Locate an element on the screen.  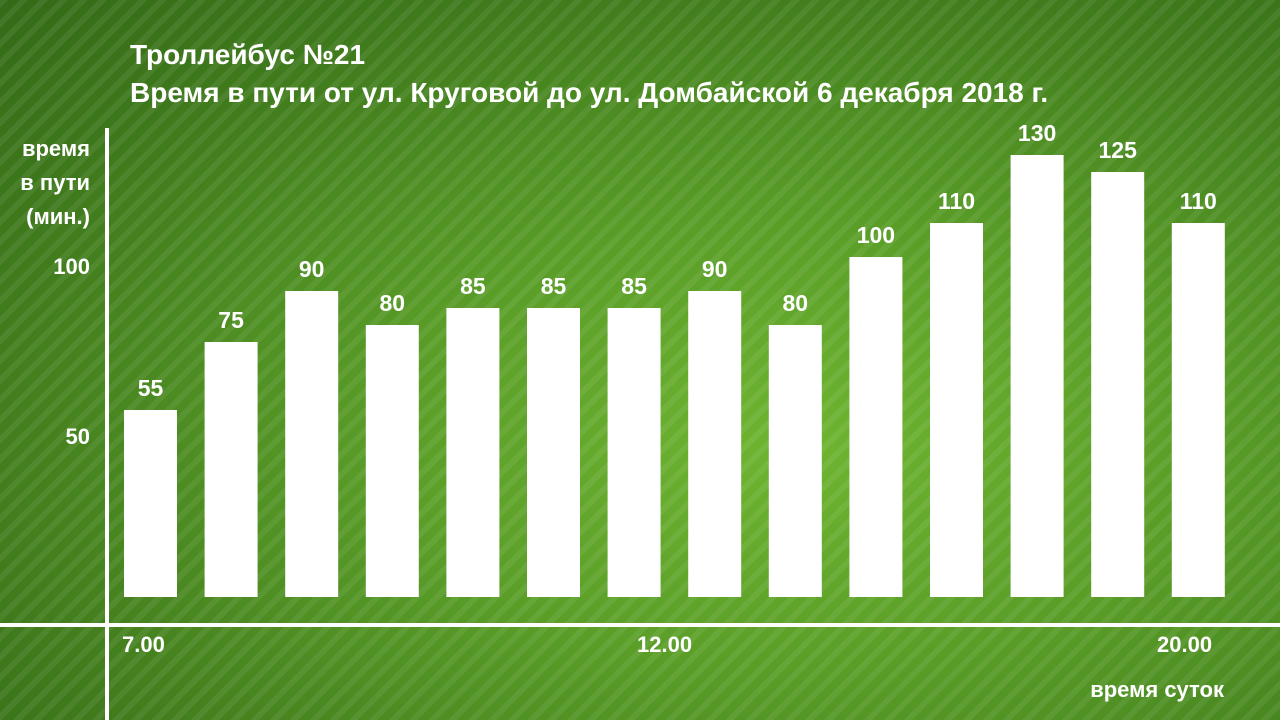
x-tick-label: 20.00 is located at coordinates (1185, 644).